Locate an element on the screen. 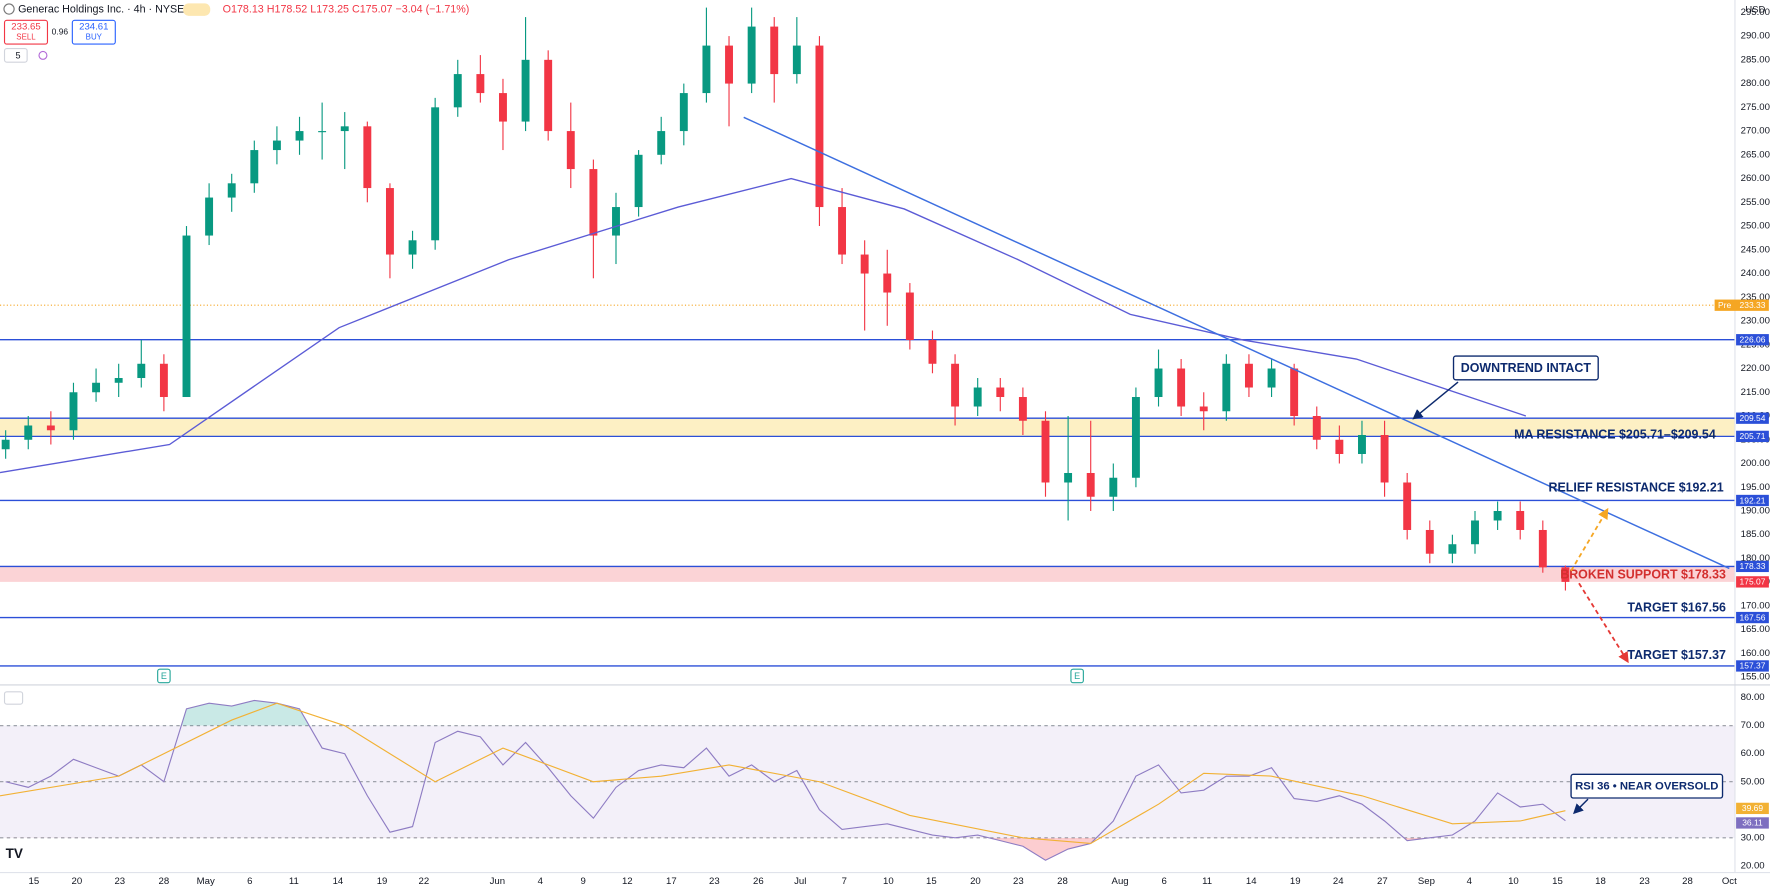 The width and height of the screenshot is (1770, 889). pre-tag-value: 233.33 is located at coordinates (1753, 305).